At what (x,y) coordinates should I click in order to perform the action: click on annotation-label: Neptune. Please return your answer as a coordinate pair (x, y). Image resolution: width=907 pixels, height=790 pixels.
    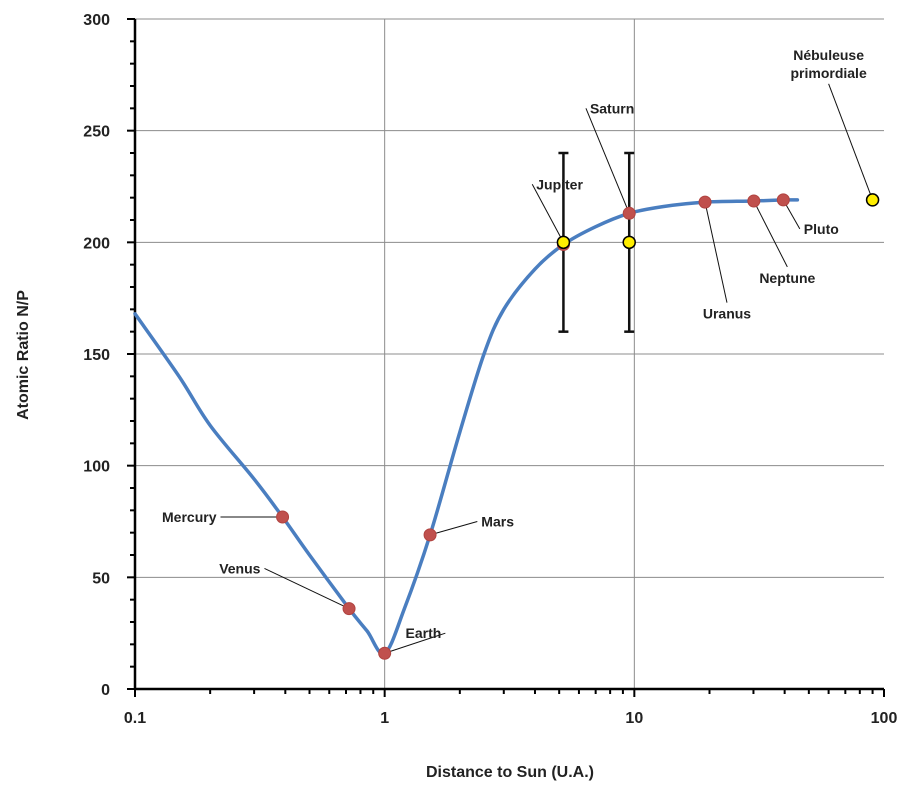
    Looking at the image, I should click on (787, 278).